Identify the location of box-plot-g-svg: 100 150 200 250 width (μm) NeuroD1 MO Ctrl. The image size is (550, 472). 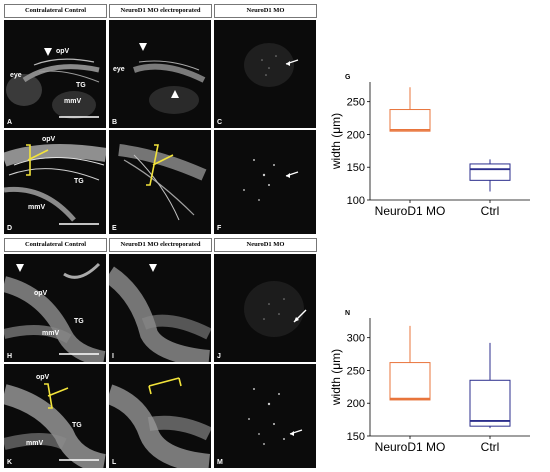
(429, 150).